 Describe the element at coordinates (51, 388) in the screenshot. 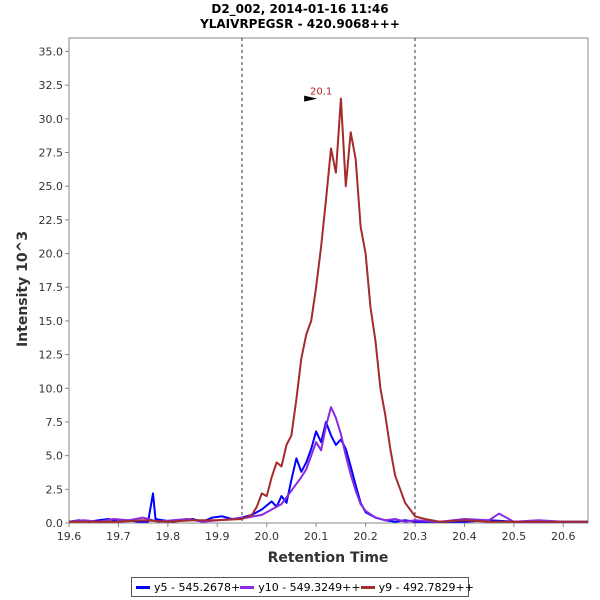

I see `y-tick-label: 10.0` at that location.